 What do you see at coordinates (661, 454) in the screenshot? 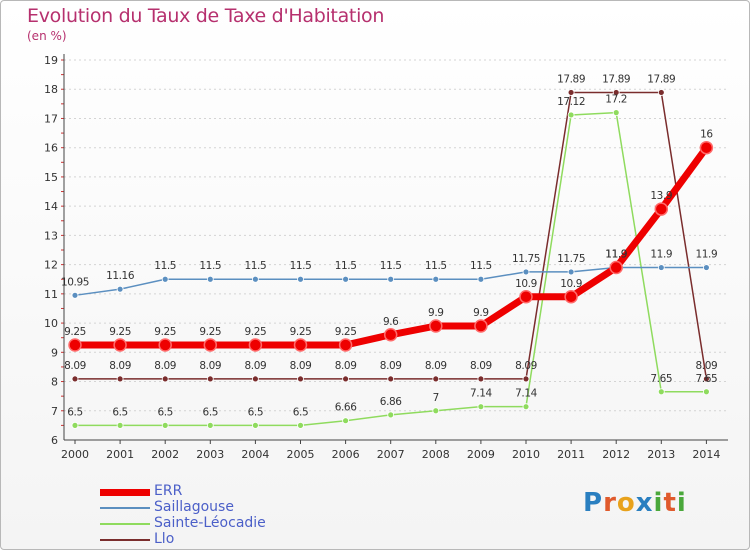
I see `x-tick-label: 2013` at bounding box center [661, 454].